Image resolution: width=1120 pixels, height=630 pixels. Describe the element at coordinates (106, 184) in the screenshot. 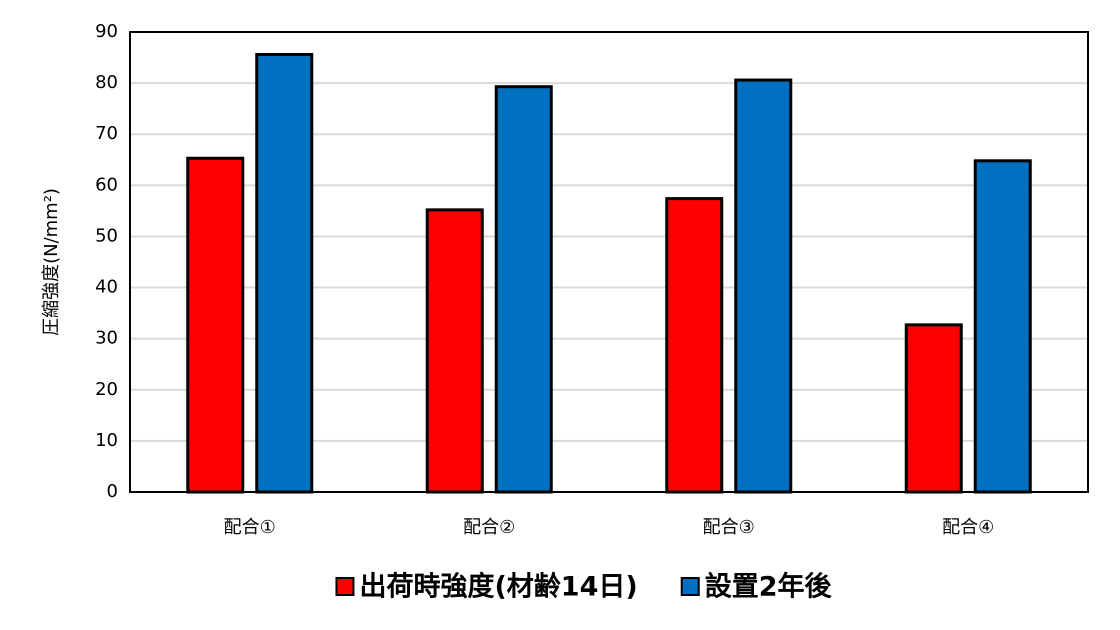

I see `y-tick-label: 60` at that location.